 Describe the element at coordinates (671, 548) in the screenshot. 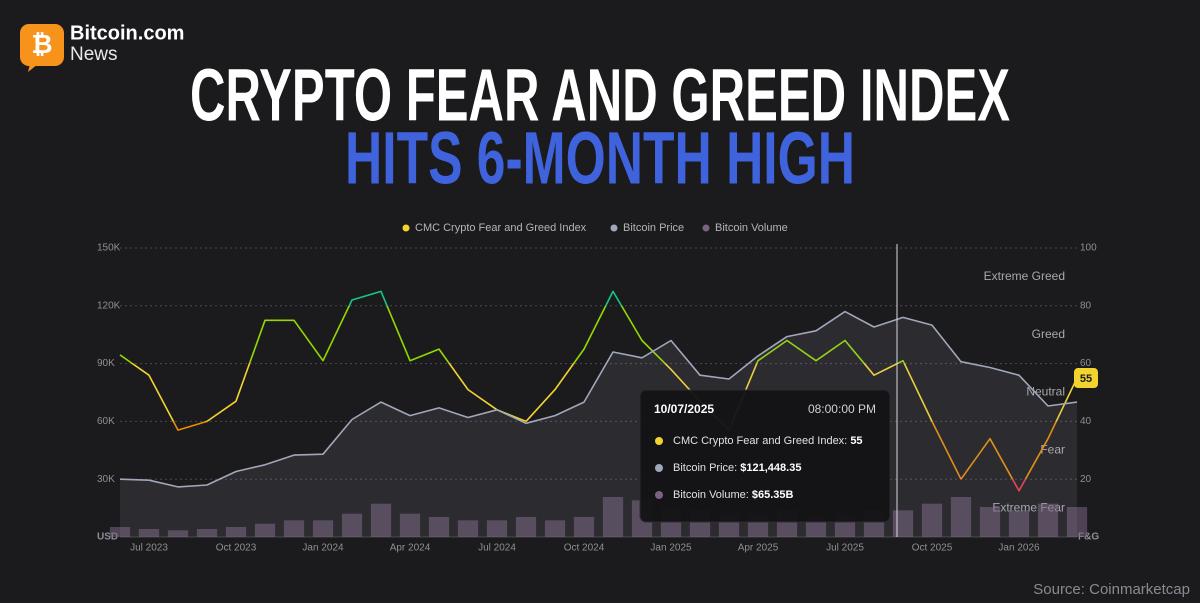

I see `x-tick-label: Jan 2025` at that location.